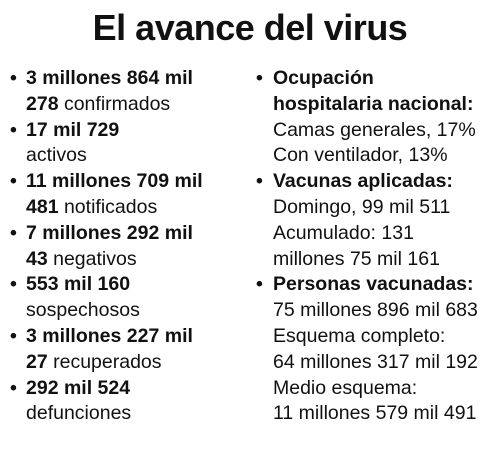  What do you see at coordinates (129, 144) in the screenshot?
I see `list-item-activos: • 17 mil 729 activos` at bounding box center [129, 144].